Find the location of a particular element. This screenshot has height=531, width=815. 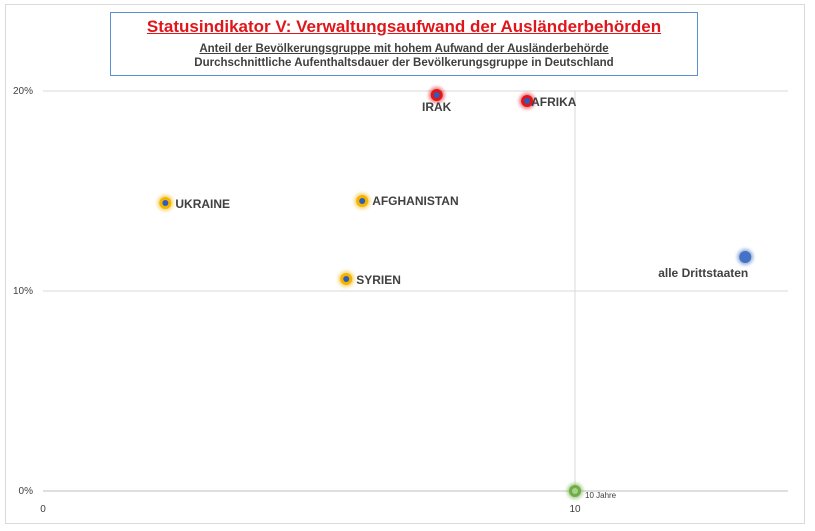

data-point: 10 Jahre is located at coordinates (592, 491).